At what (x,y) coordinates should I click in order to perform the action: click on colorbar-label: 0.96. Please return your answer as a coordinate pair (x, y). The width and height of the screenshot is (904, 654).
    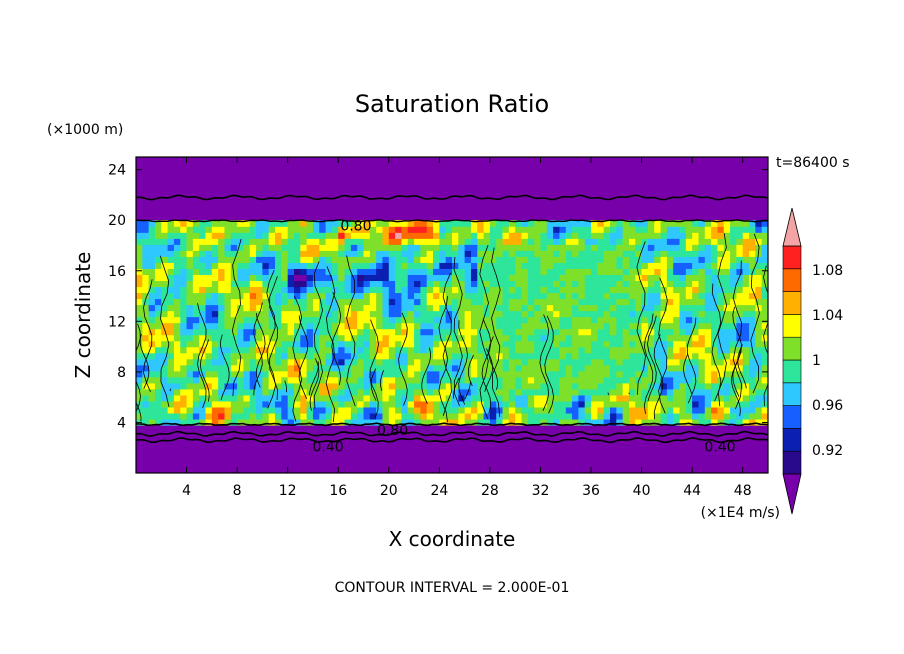
    Looking at the image, I should click on (827, 406).